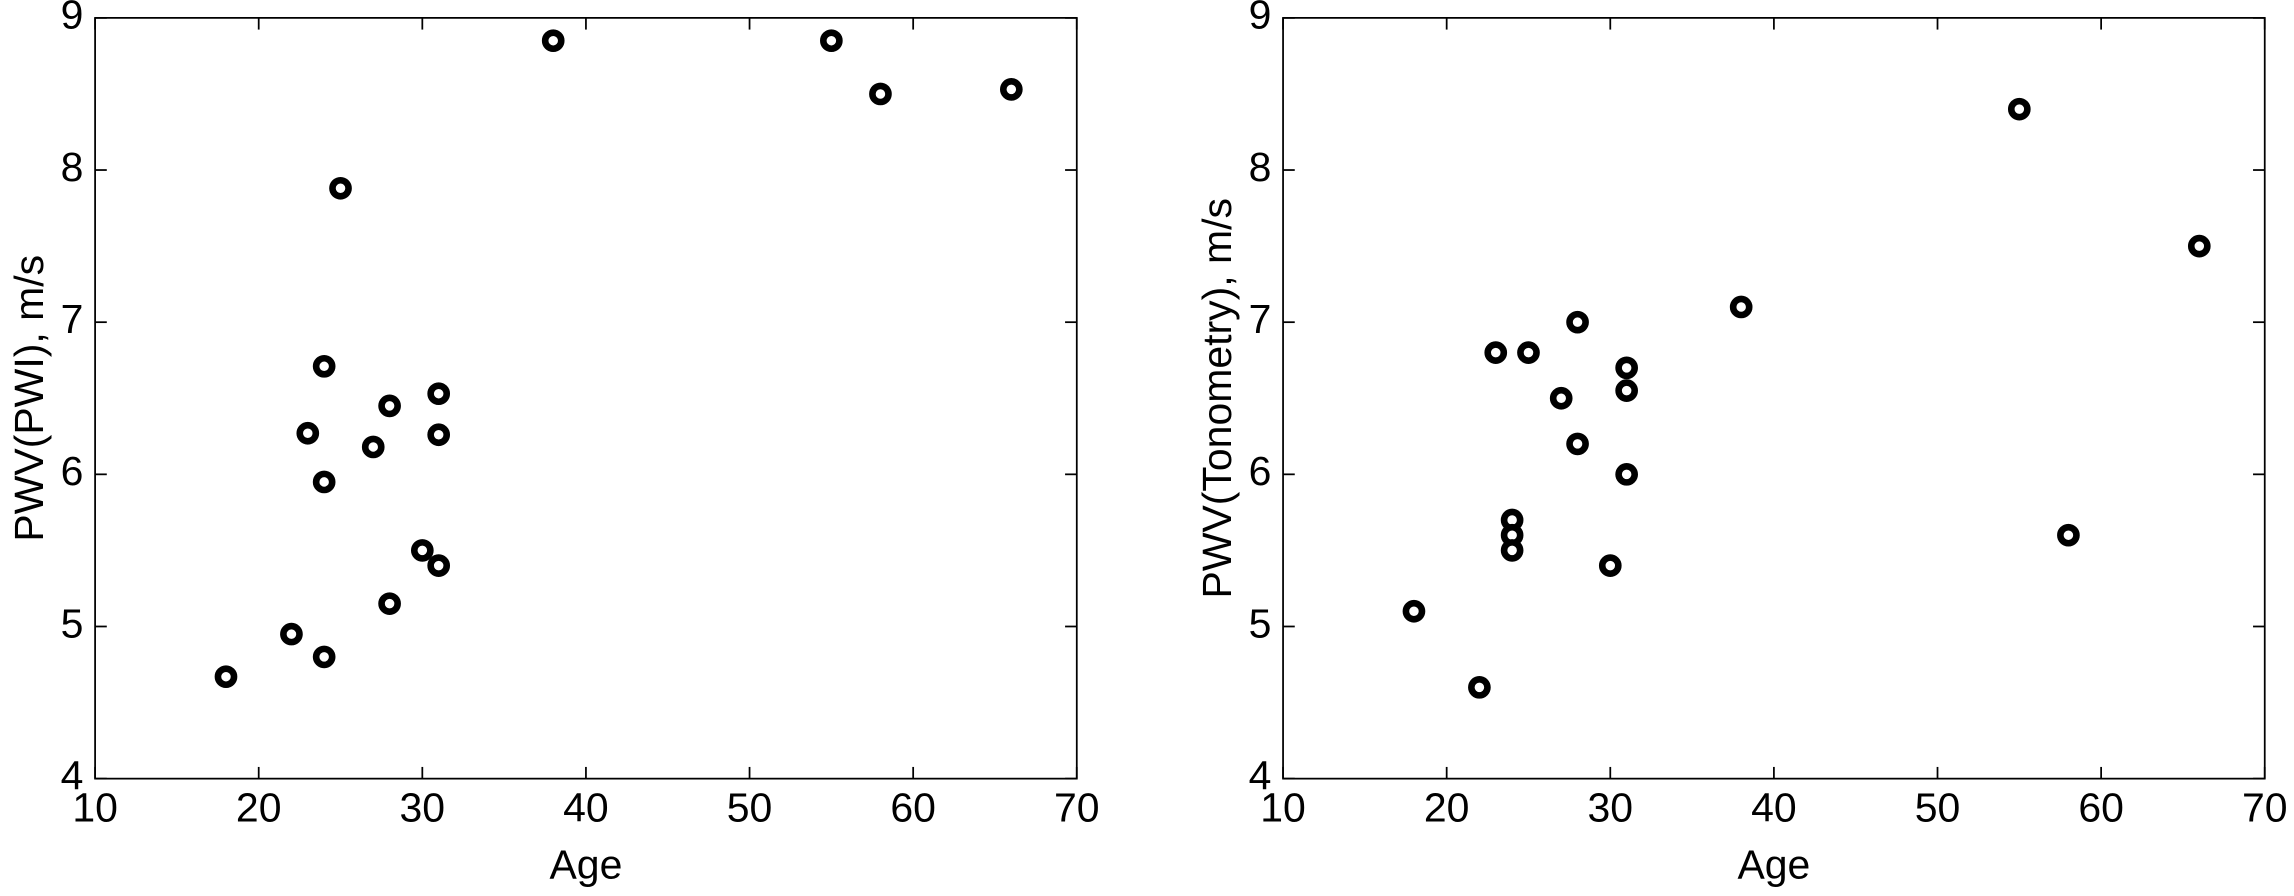  Describe the element at coordinates (29, 398) in the screenshot. I see `y-axis-label: PWV(PWI), m/s` at that location.